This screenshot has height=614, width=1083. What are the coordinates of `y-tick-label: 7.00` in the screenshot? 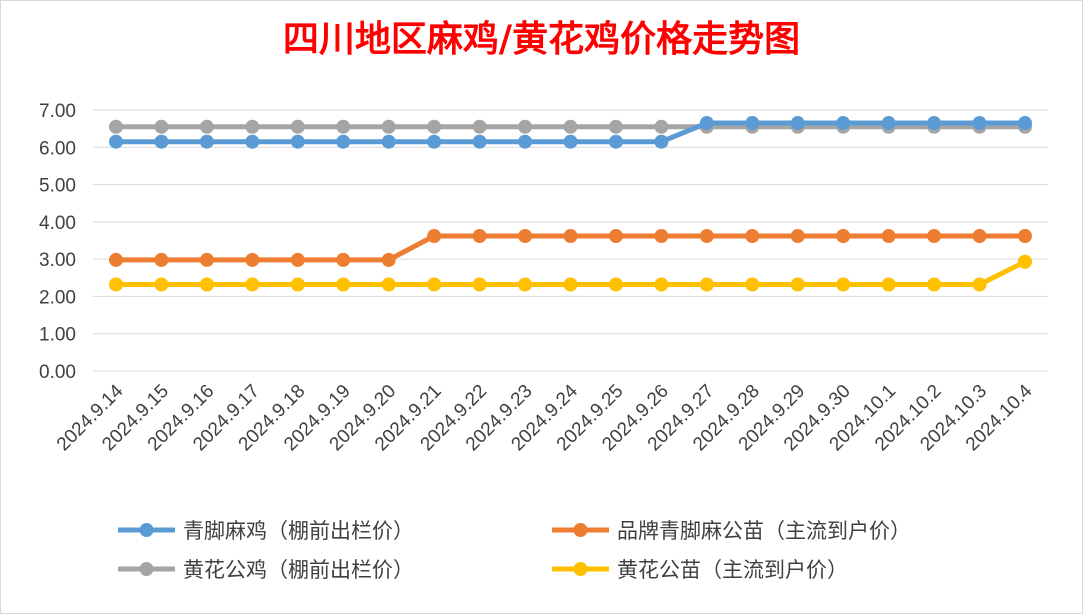 It's located at (57, 111).